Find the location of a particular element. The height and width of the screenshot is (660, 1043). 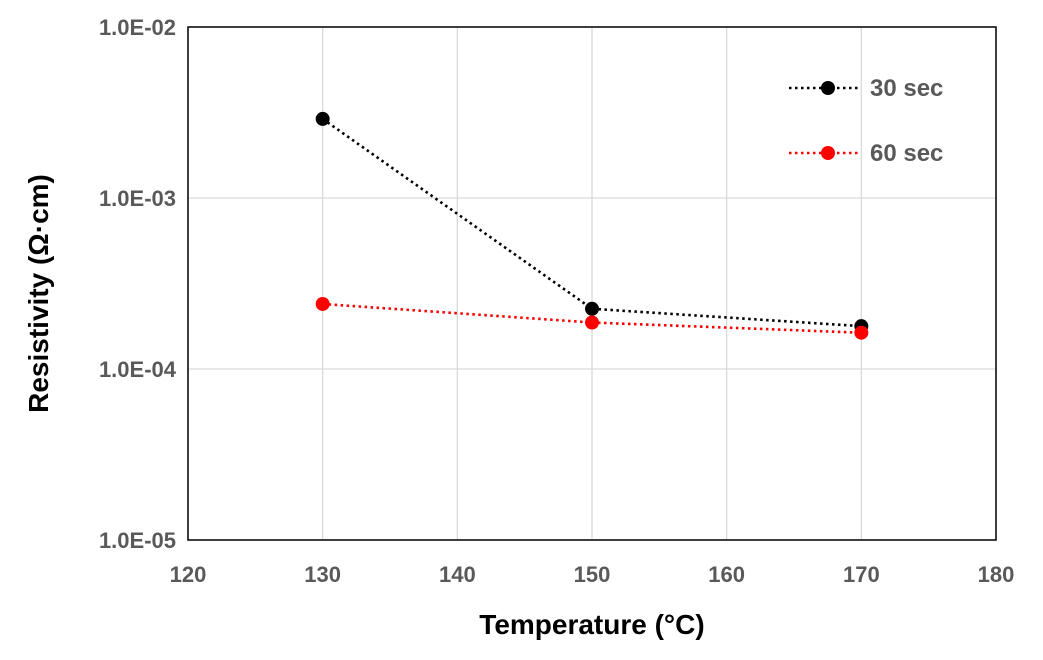

y-tick-label: 1.0E-03 is located at coordinates (137, 198).